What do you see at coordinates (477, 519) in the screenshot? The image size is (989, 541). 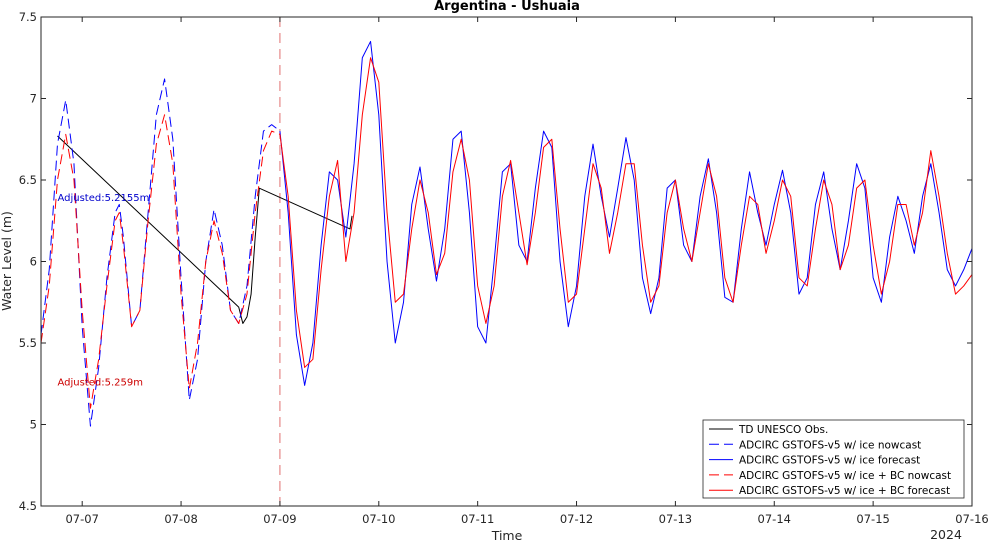 I see `x-tick-label: 07-11` at bounding box center [477, 519].